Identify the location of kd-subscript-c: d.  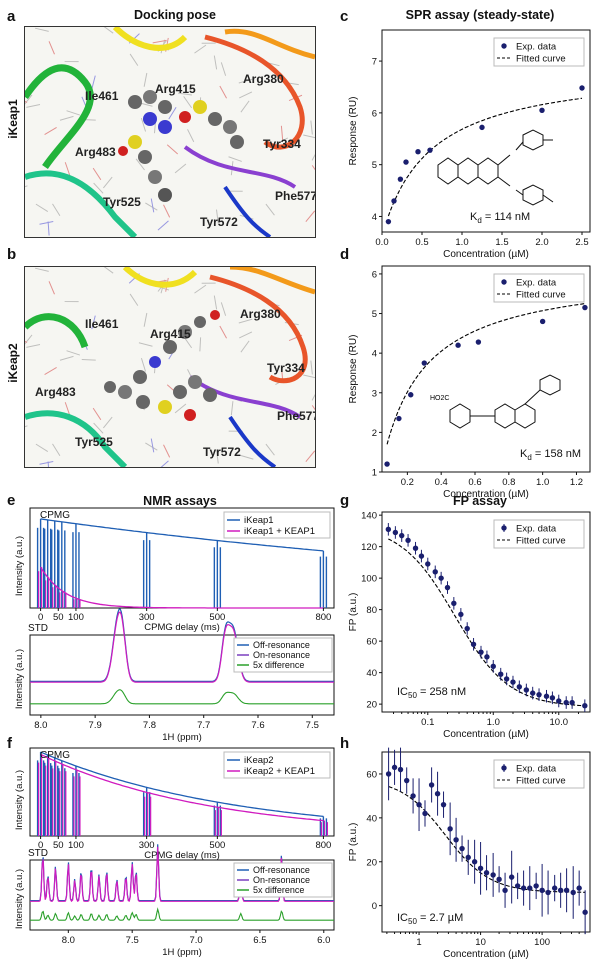
(479, 221).